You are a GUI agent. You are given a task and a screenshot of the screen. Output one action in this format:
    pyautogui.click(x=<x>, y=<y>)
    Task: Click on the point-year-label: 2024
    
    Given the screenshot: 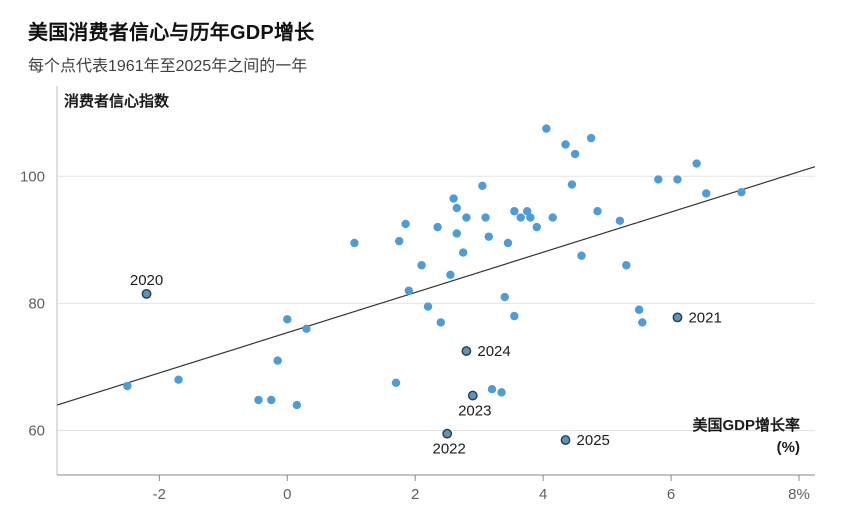 What is the action you would take?
    pyautogui.click(x=493, y=351)
    